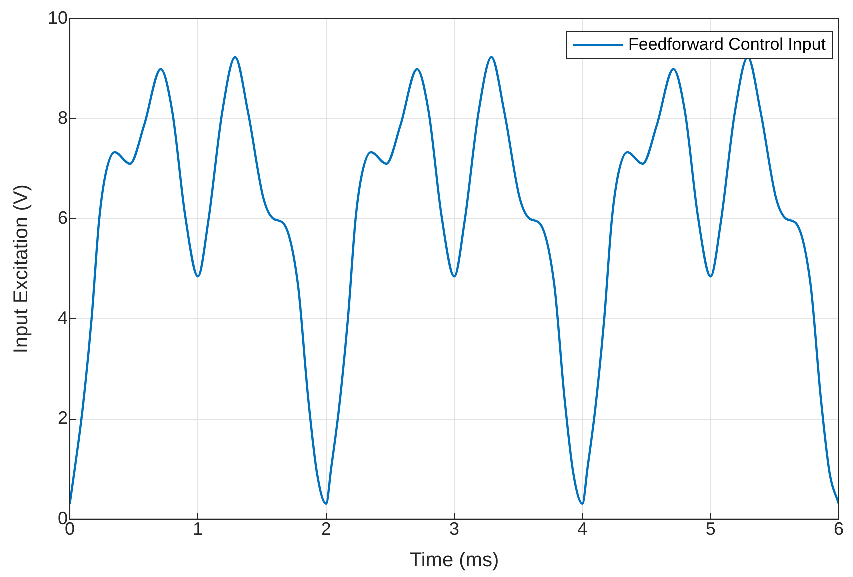 The height and width of the screenshot is (577, 853). Describe the element at coordinates (839, 529) in the screenshot. I see `x-tick-label: 6` at that location.